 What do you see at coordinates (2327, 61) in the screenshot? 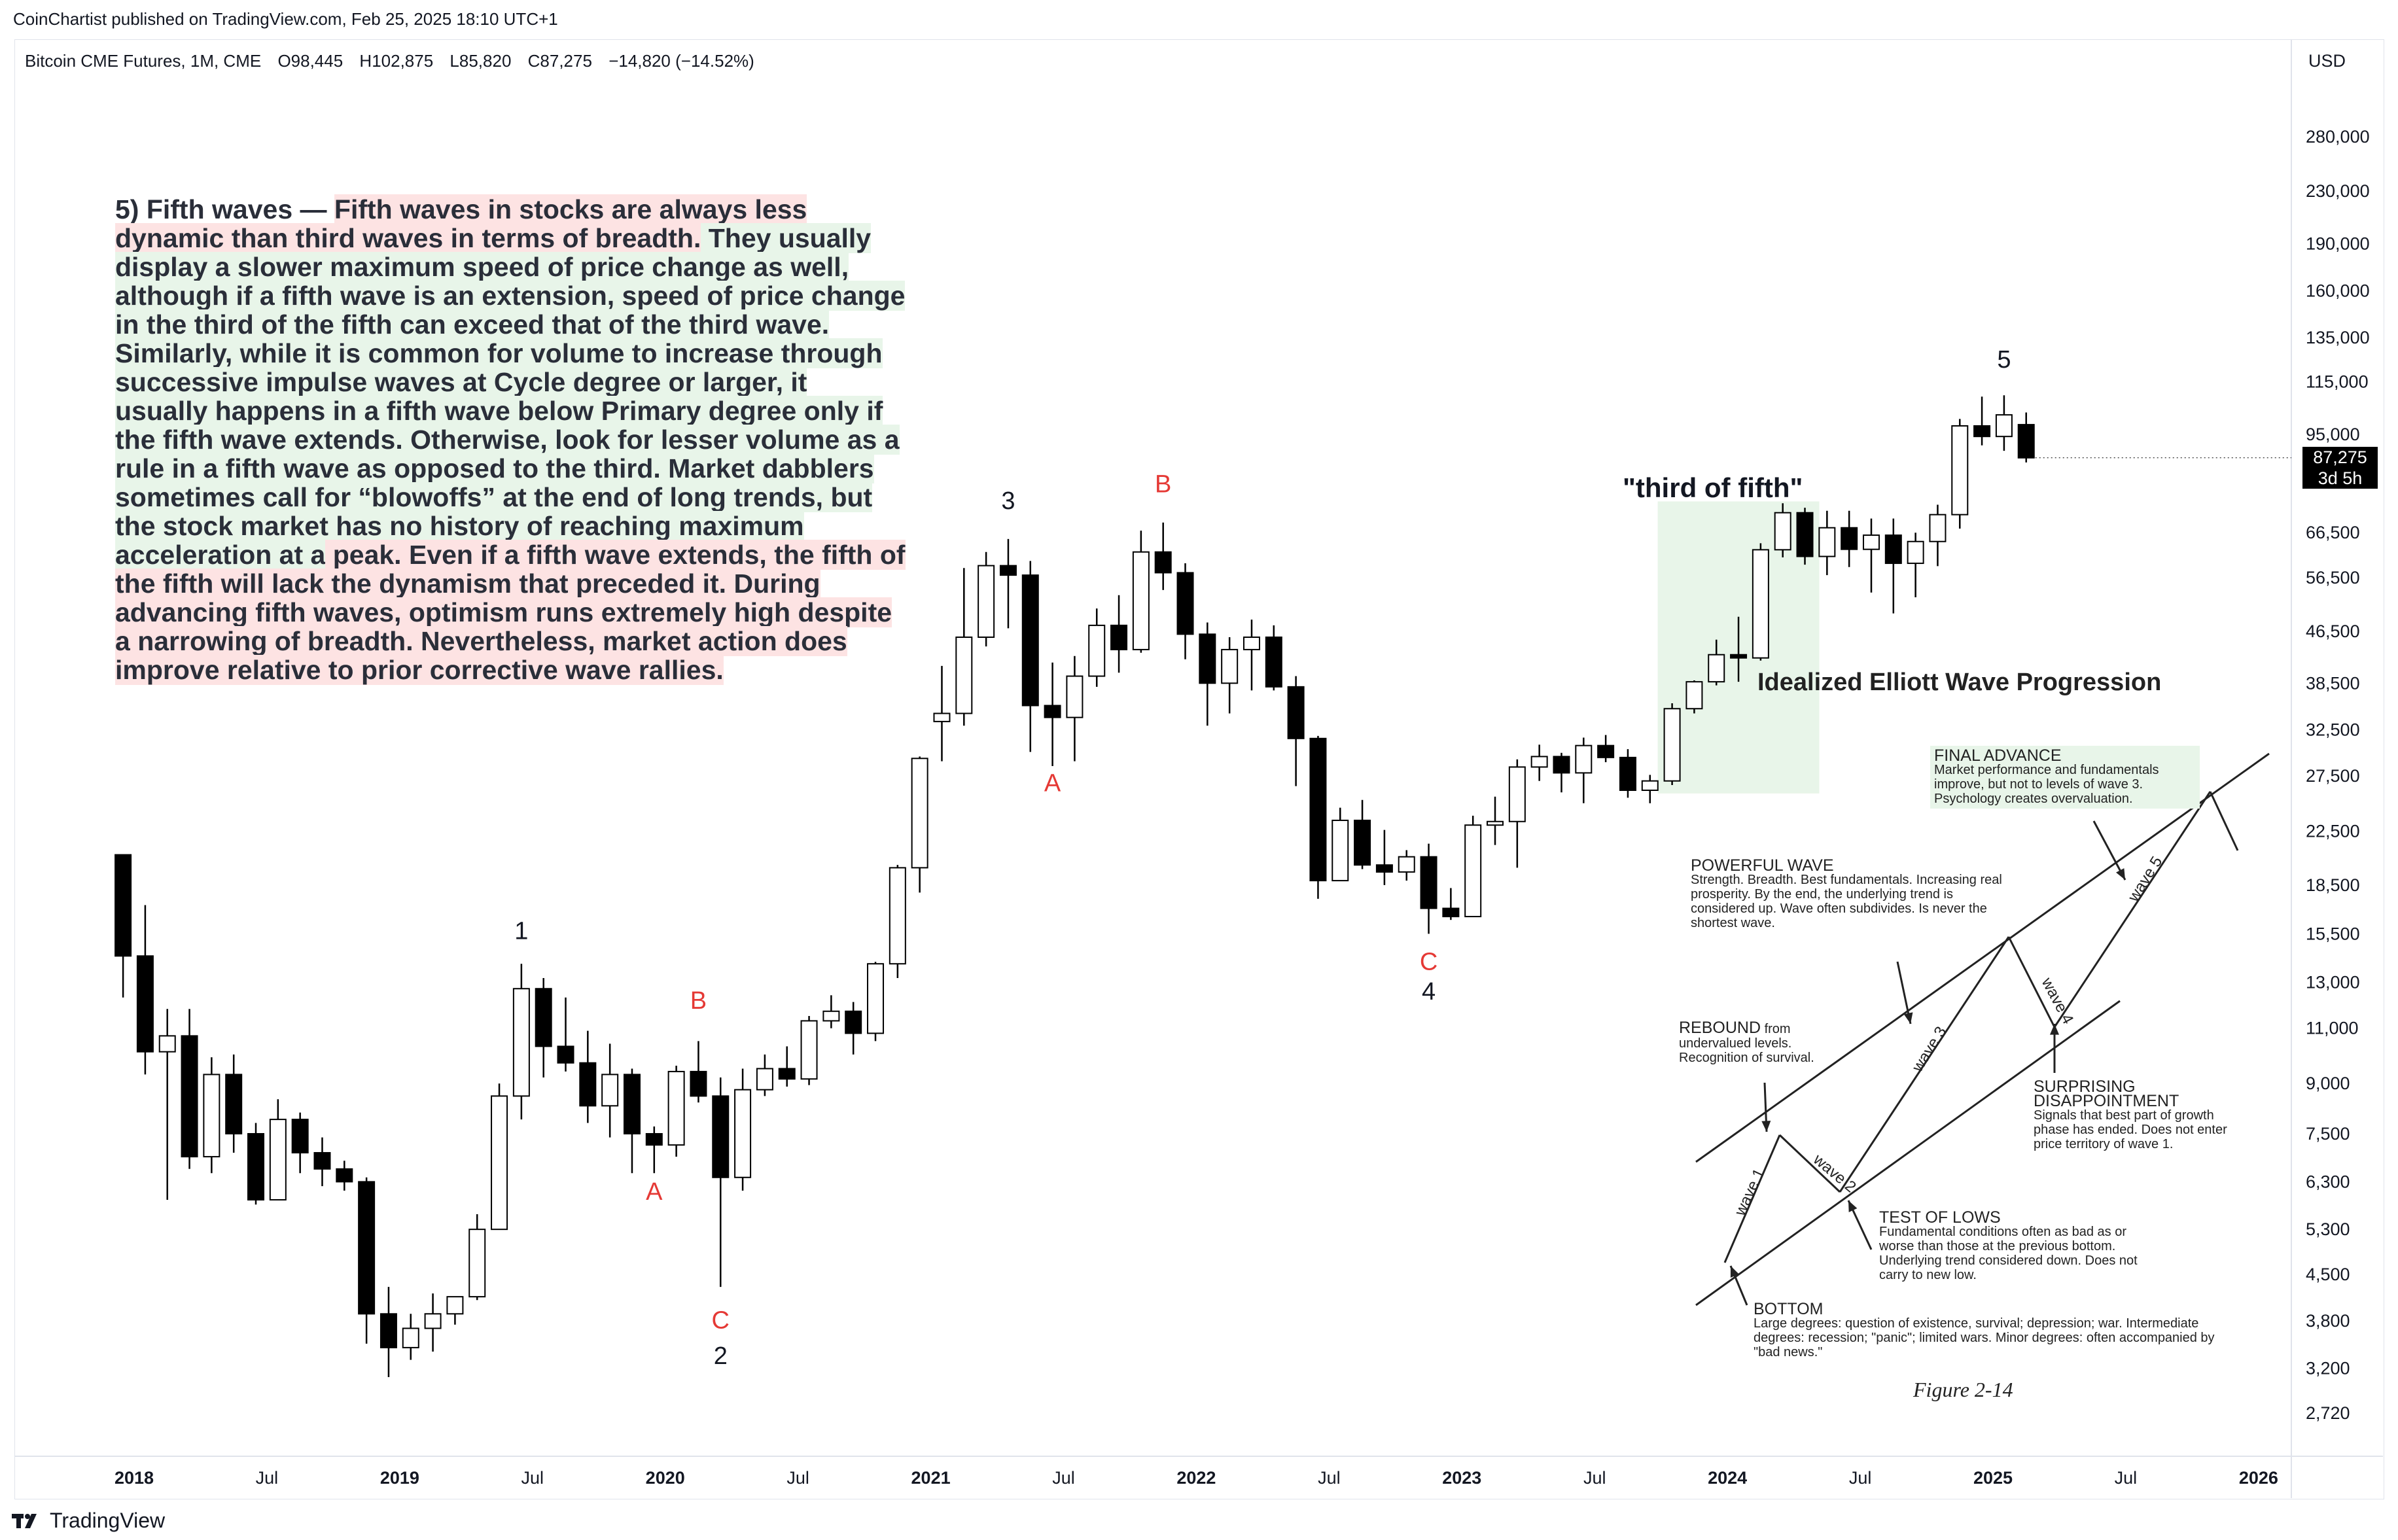
I see `currency-label: USD` at bounding box center [2327, 61].